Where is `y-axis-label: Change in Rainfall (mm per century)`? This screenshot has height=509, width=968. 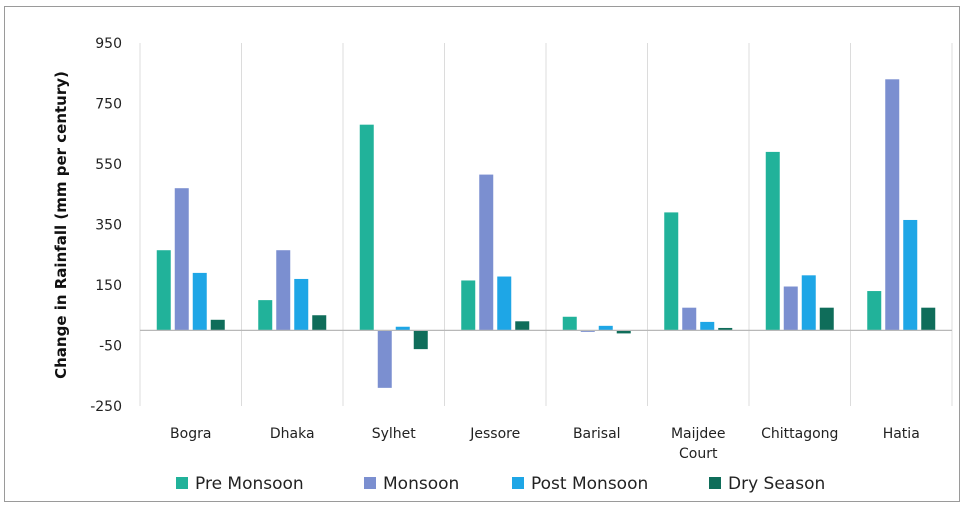 y-axis-label: Change in Rainfall (mm per century) is located at coordinates (61, 225).